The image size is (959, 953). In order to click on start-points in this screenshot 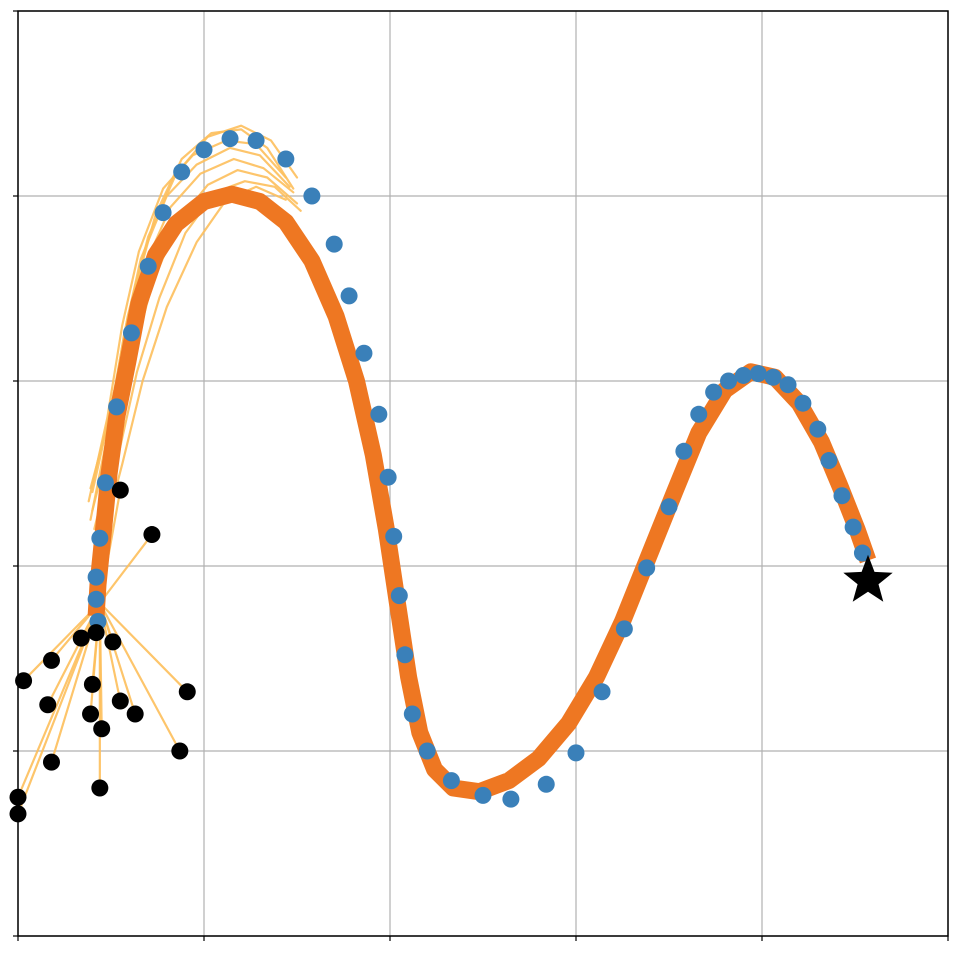, I will do `click(102, 652)`.